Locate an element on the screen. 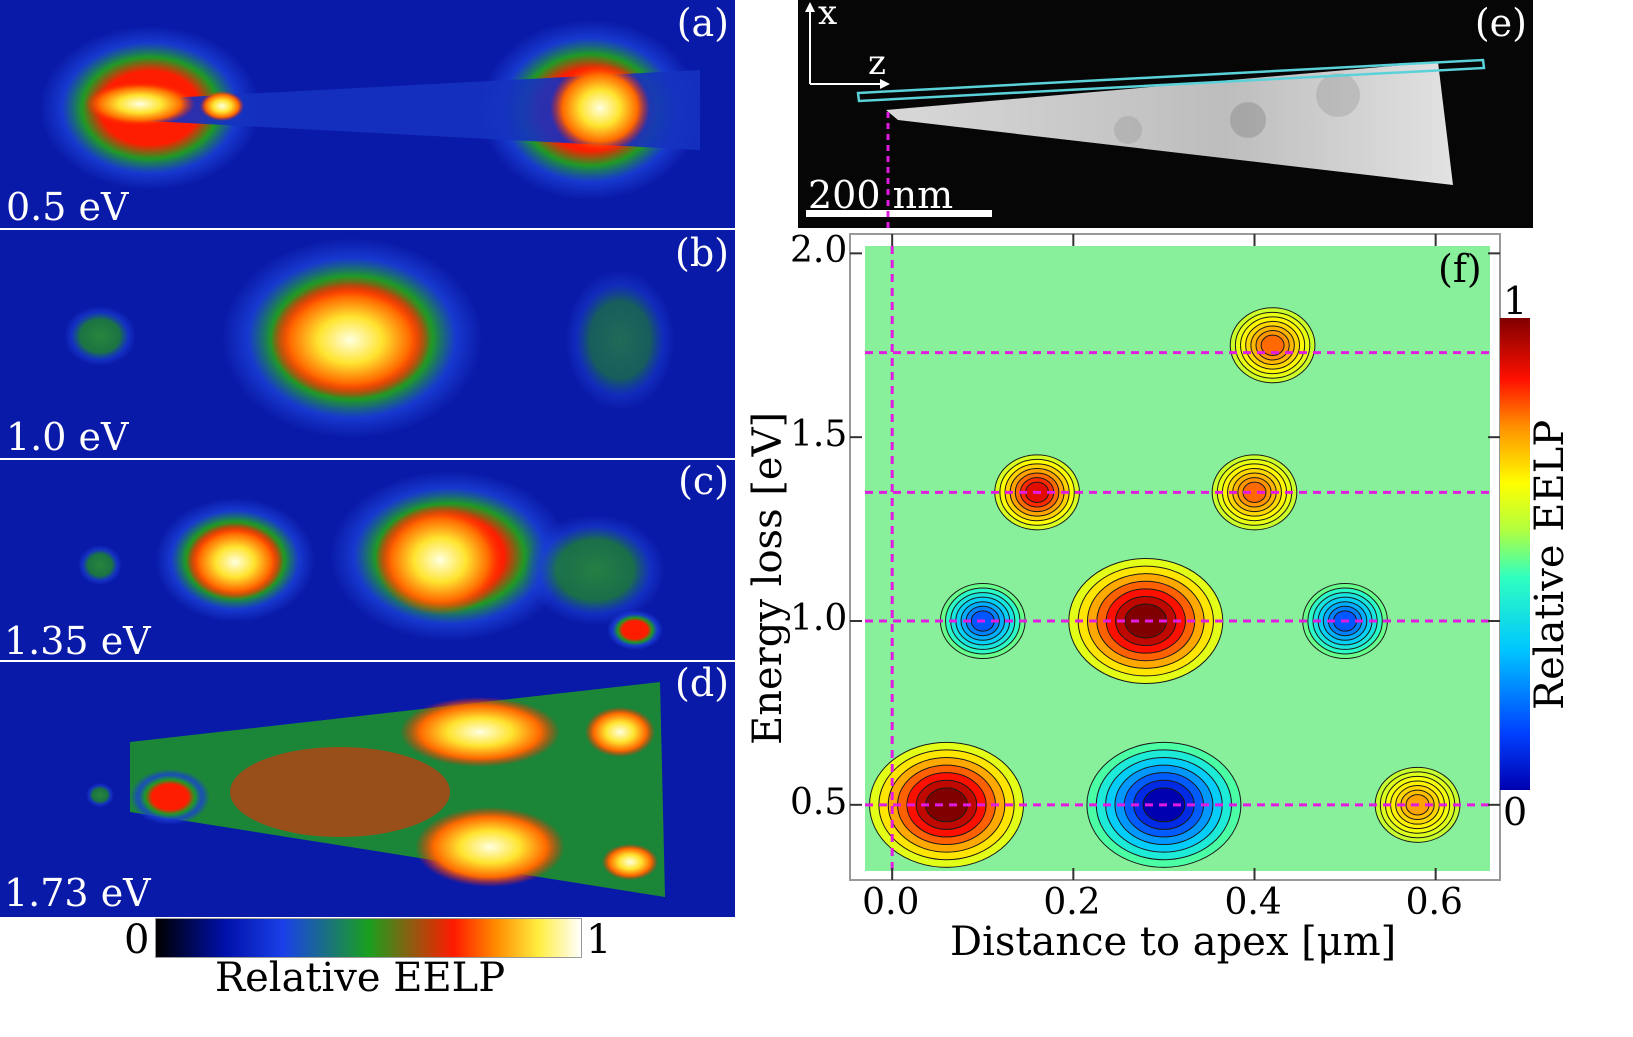  panel-label-e: (e) is located at coordinates (1500, 23).